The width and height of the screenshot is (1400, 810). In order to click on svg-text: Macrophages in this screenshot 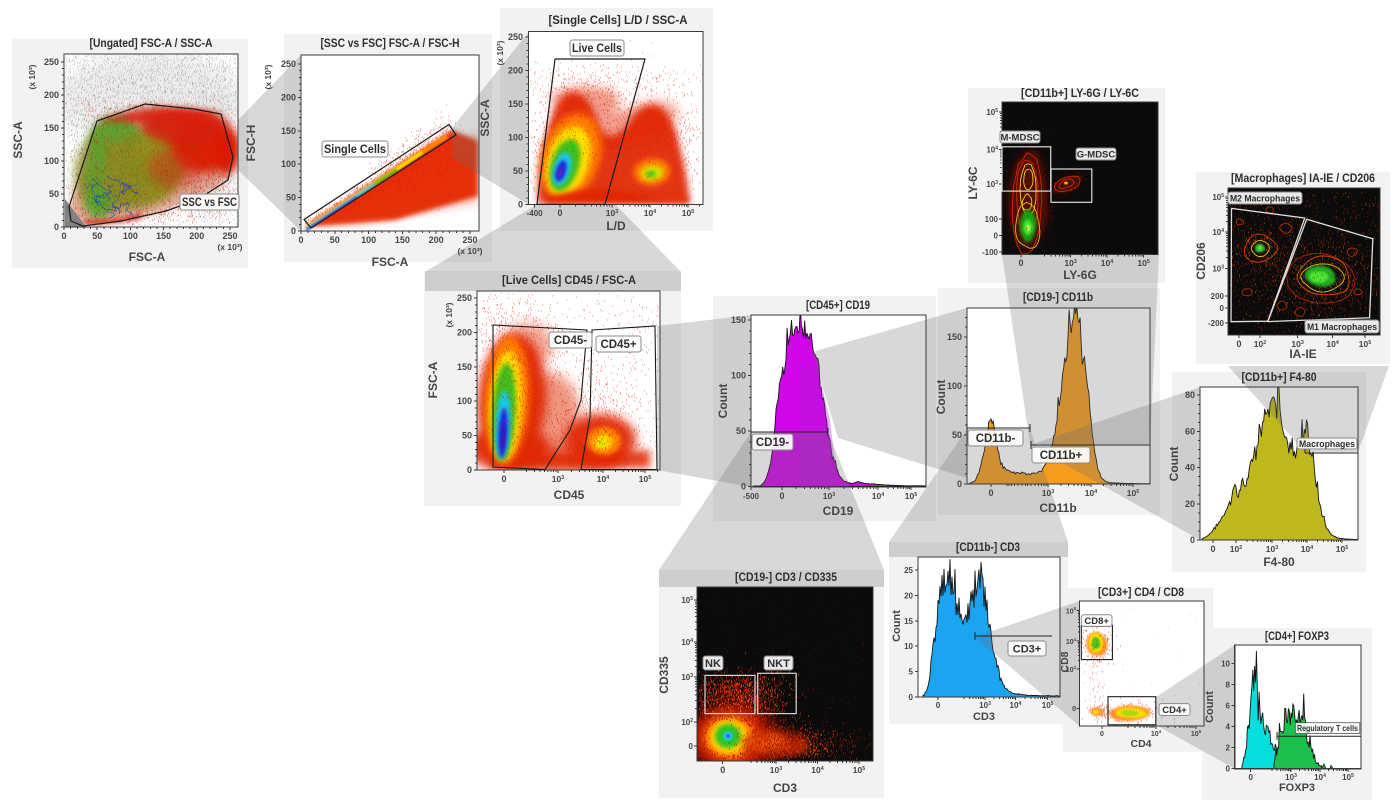, I will do `click(1327, 444)`.